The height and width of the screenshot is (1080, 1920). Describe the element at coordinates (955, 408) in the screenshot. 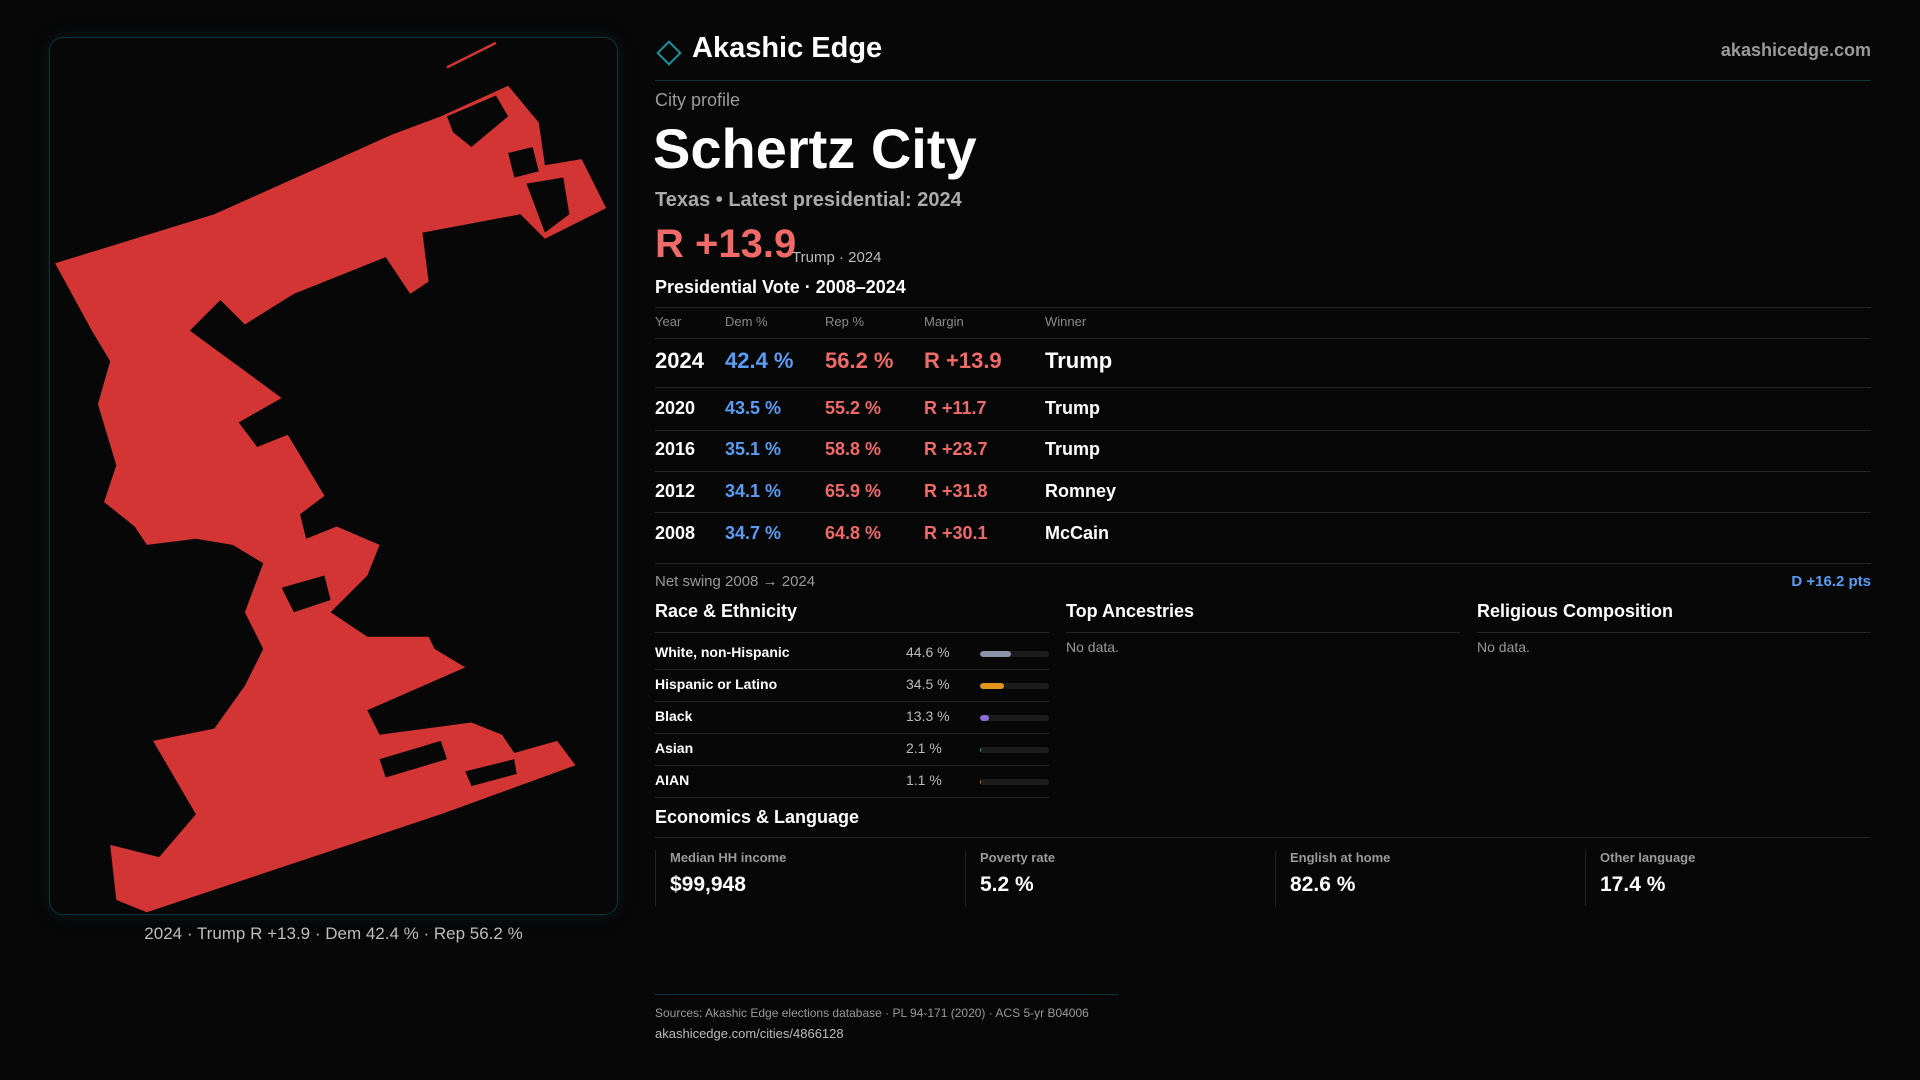

I see `vote-margin: R +11.7` at that location.